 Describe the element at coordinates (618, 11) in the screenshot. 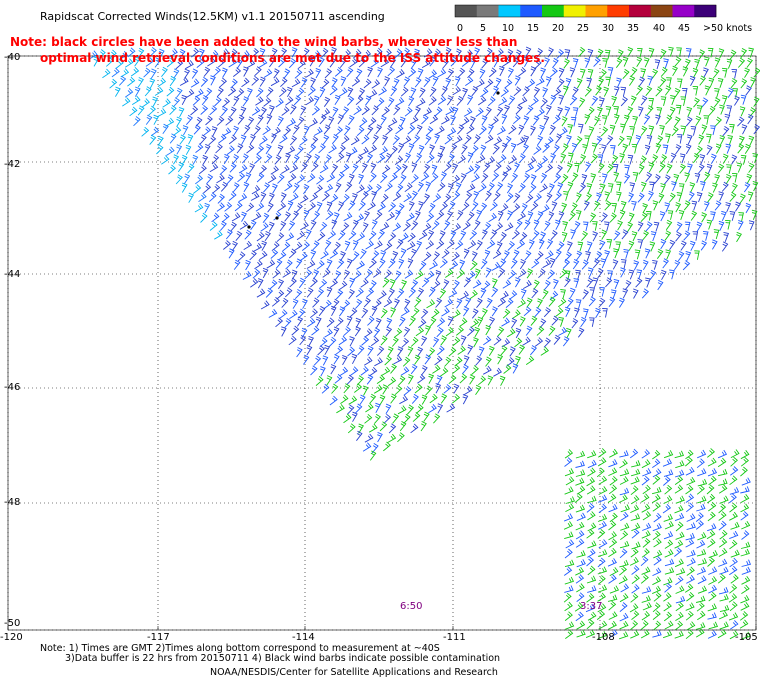

I see `color-scale-swatch` at that location.